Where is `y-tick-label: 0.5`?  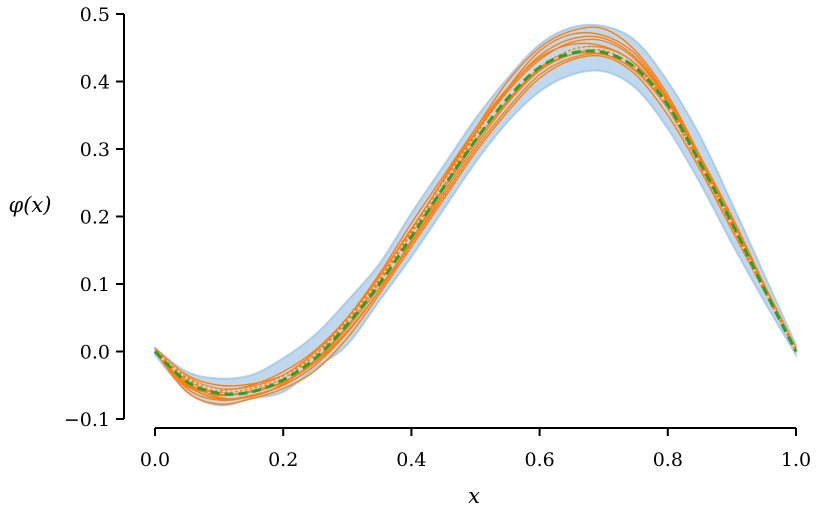 y-tick-label: 0.5 is located at coordinates (95, 15).